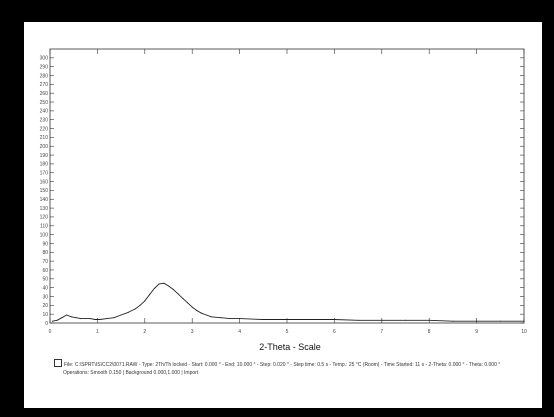  Describe the element at coordinates (44, 138) in the screenshot. I see `y-tick-label: 210` at that location.